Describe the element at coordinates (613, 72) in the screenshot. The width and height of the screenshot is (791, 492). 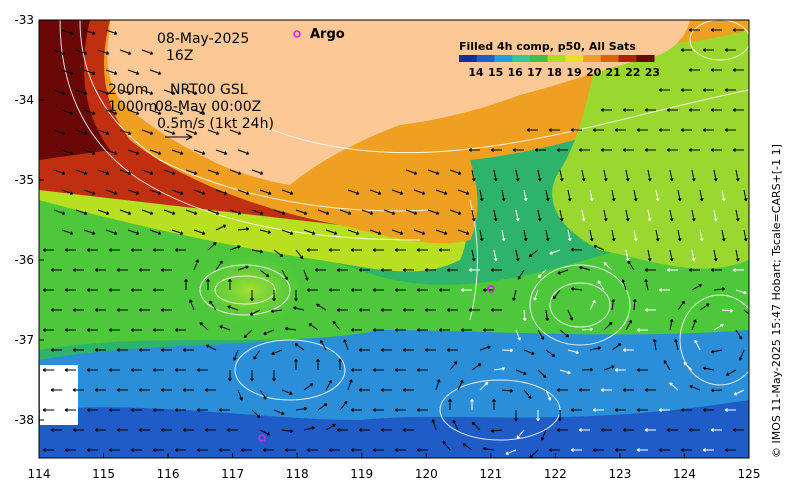
I see `colorbar-label: 21` at that location.